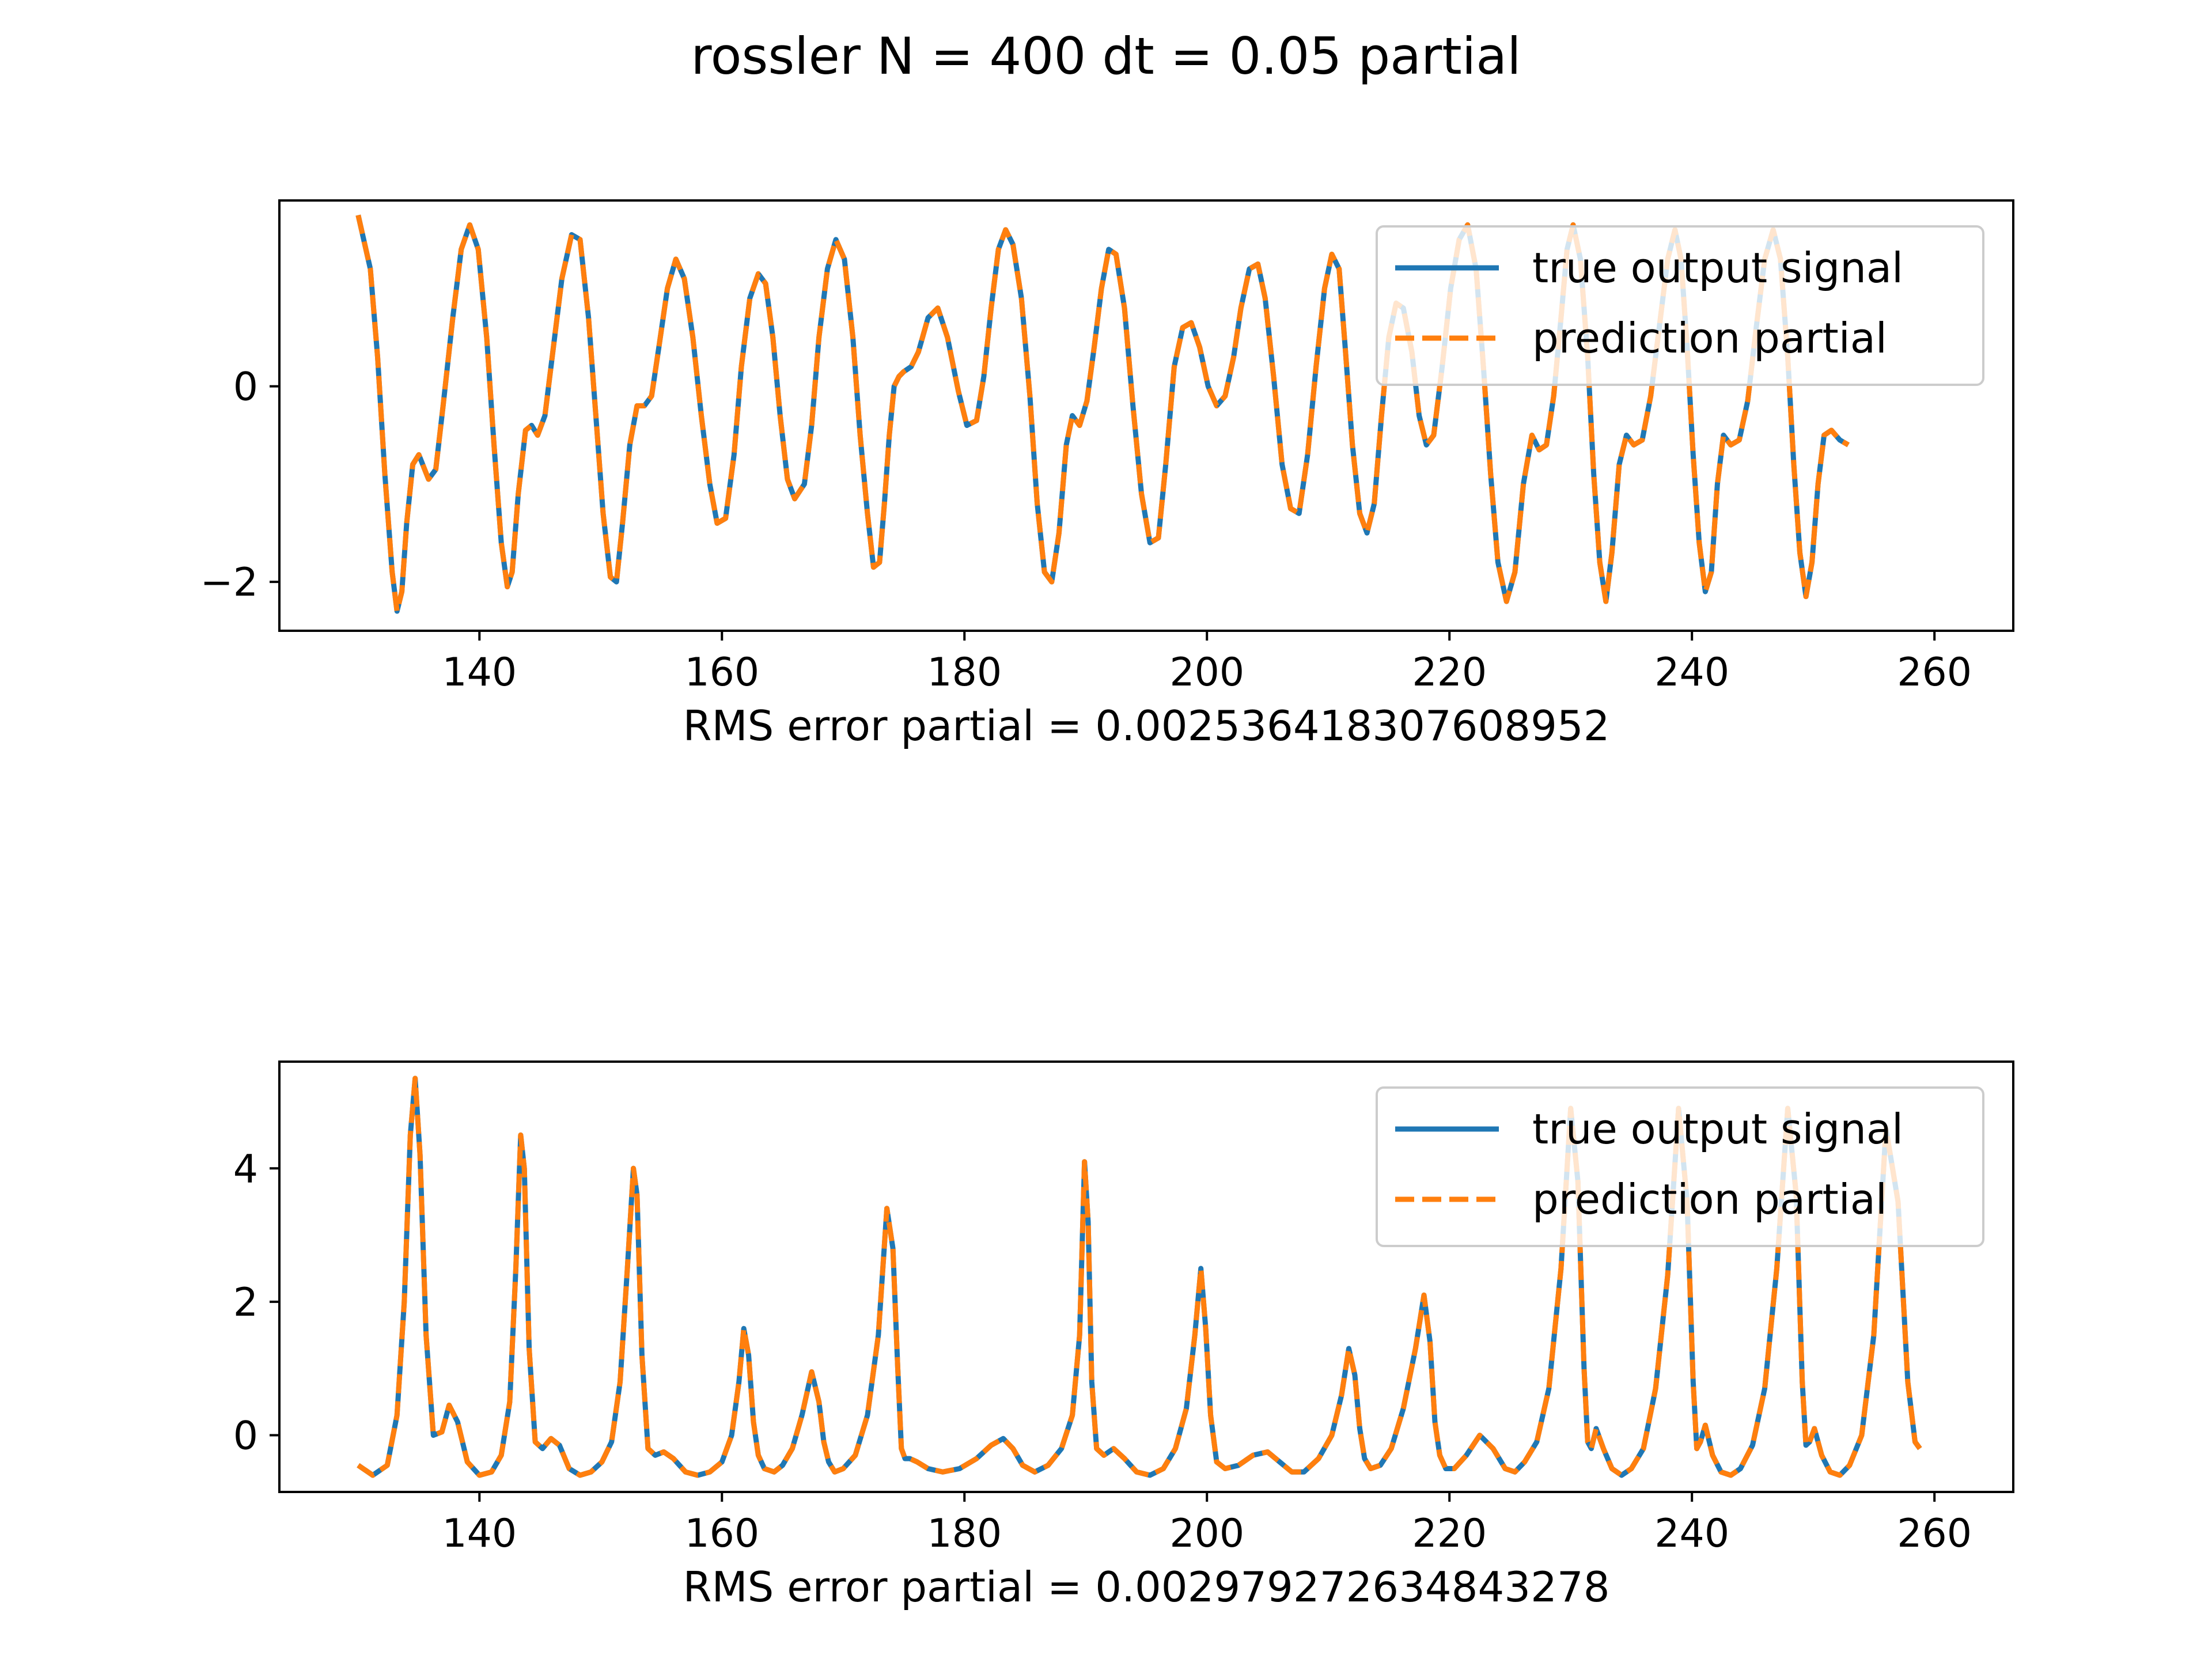 The image size is (2212, 1659). Describe the element at coordinates (1146, 1587) in the screenshot. I see `chart1-xlabel: RMS error partial = 0.002979272634843278` at that location.